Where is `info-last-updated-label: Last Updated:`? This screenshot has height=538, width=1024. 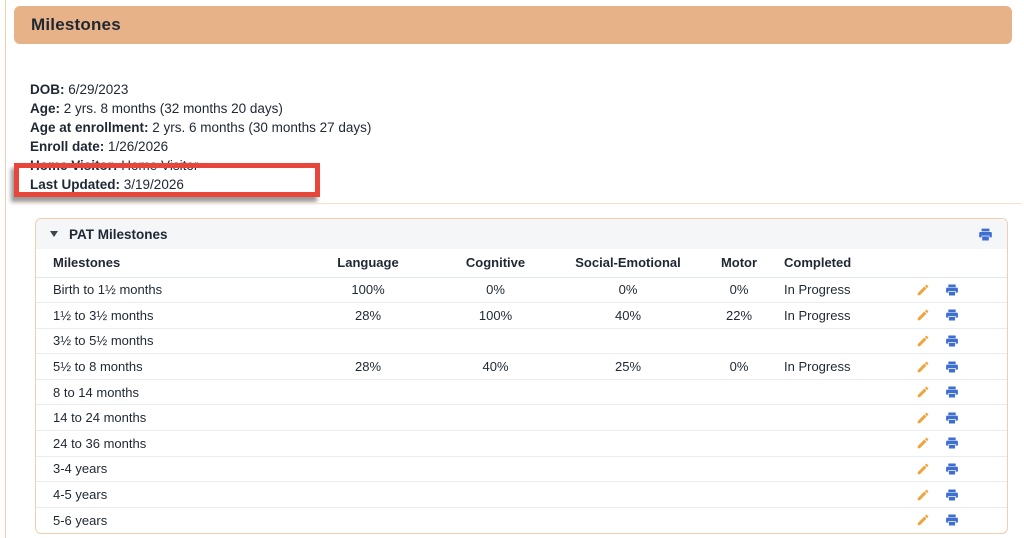
info-last-updated-label: Last Updated: is located at coordinates (75, 184).